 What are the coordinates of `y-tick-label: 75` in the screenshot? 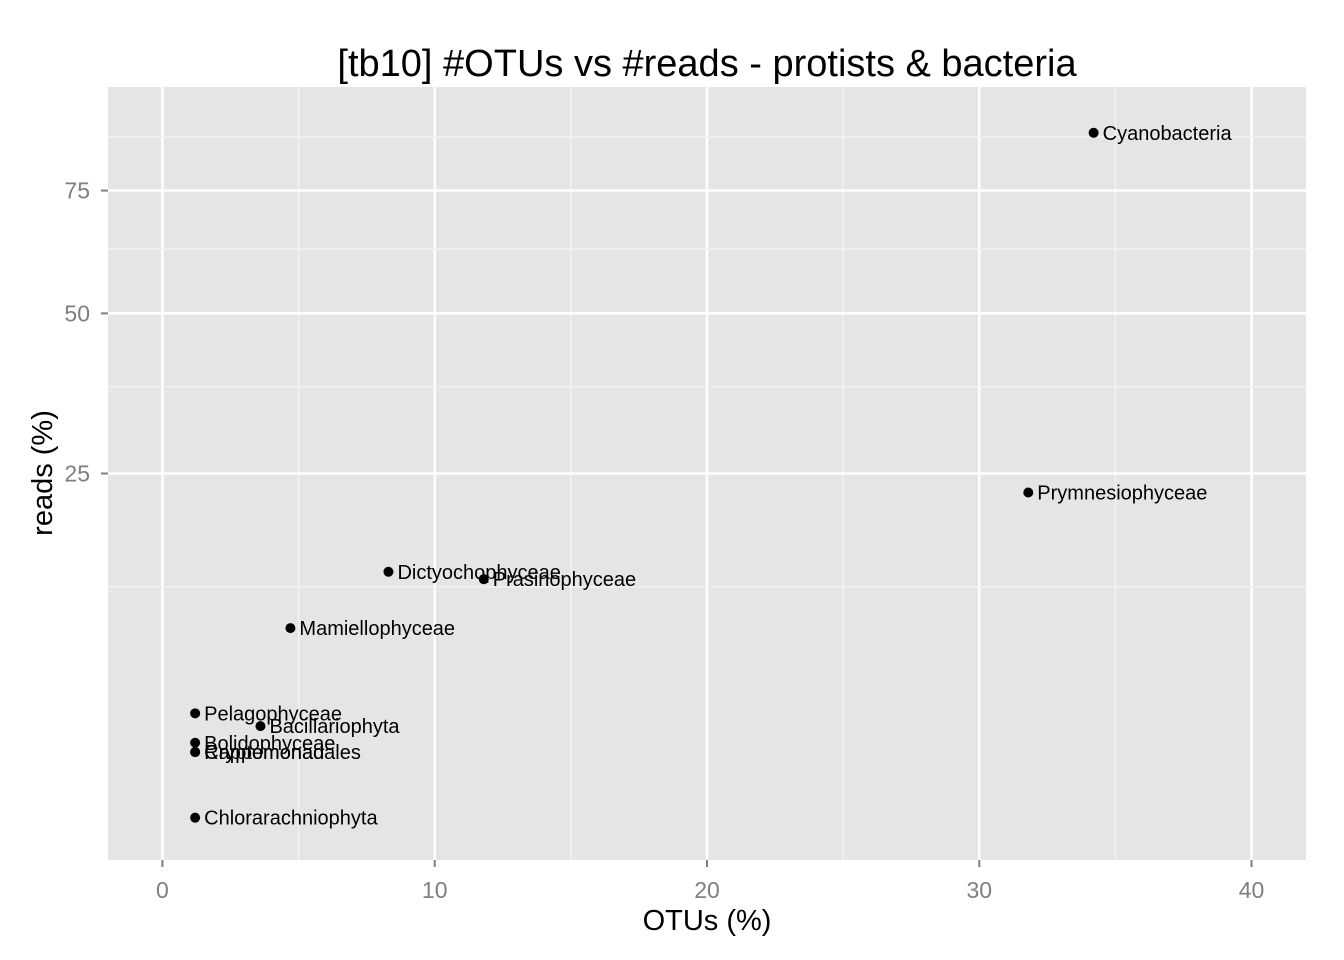 It's located at (77, 191).